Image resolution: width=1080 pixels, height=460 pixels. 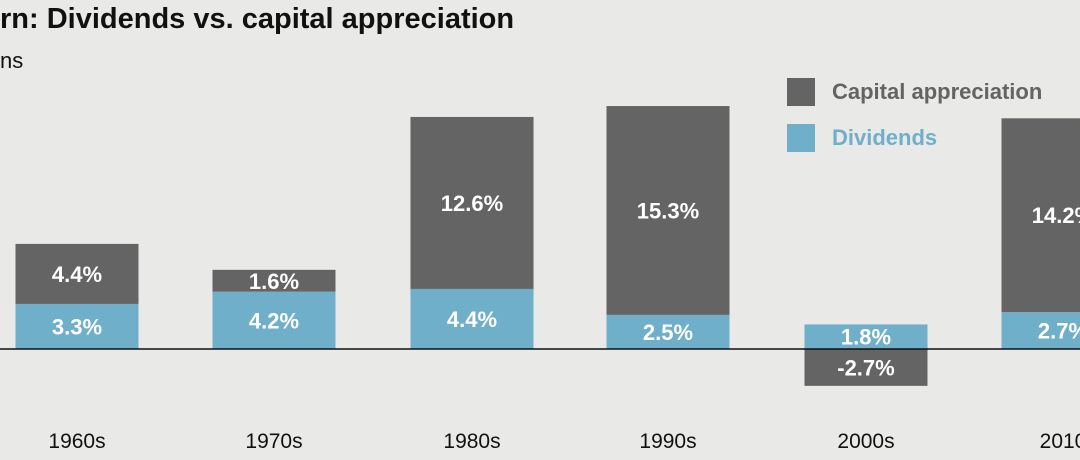 I want to click on data-label-dividends-2000s: 1.8%, so click(x=866, y=337).